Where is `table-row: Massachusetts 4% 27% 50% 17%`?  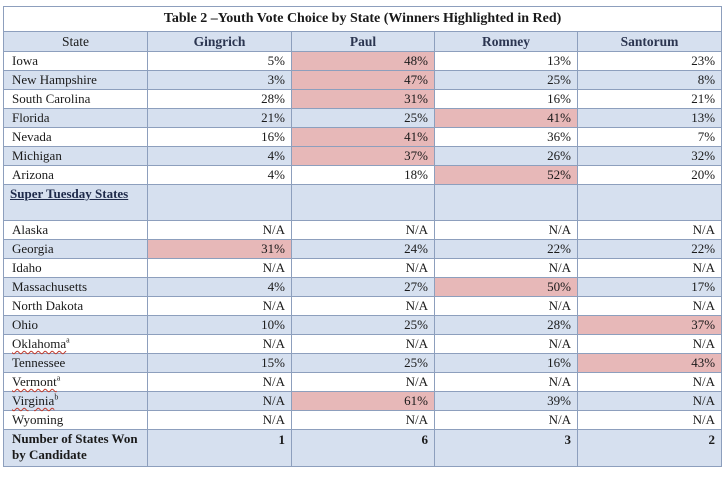
table-row: Massachusetts 4% 27% 50% 17% is located at coordinates (363, 287).